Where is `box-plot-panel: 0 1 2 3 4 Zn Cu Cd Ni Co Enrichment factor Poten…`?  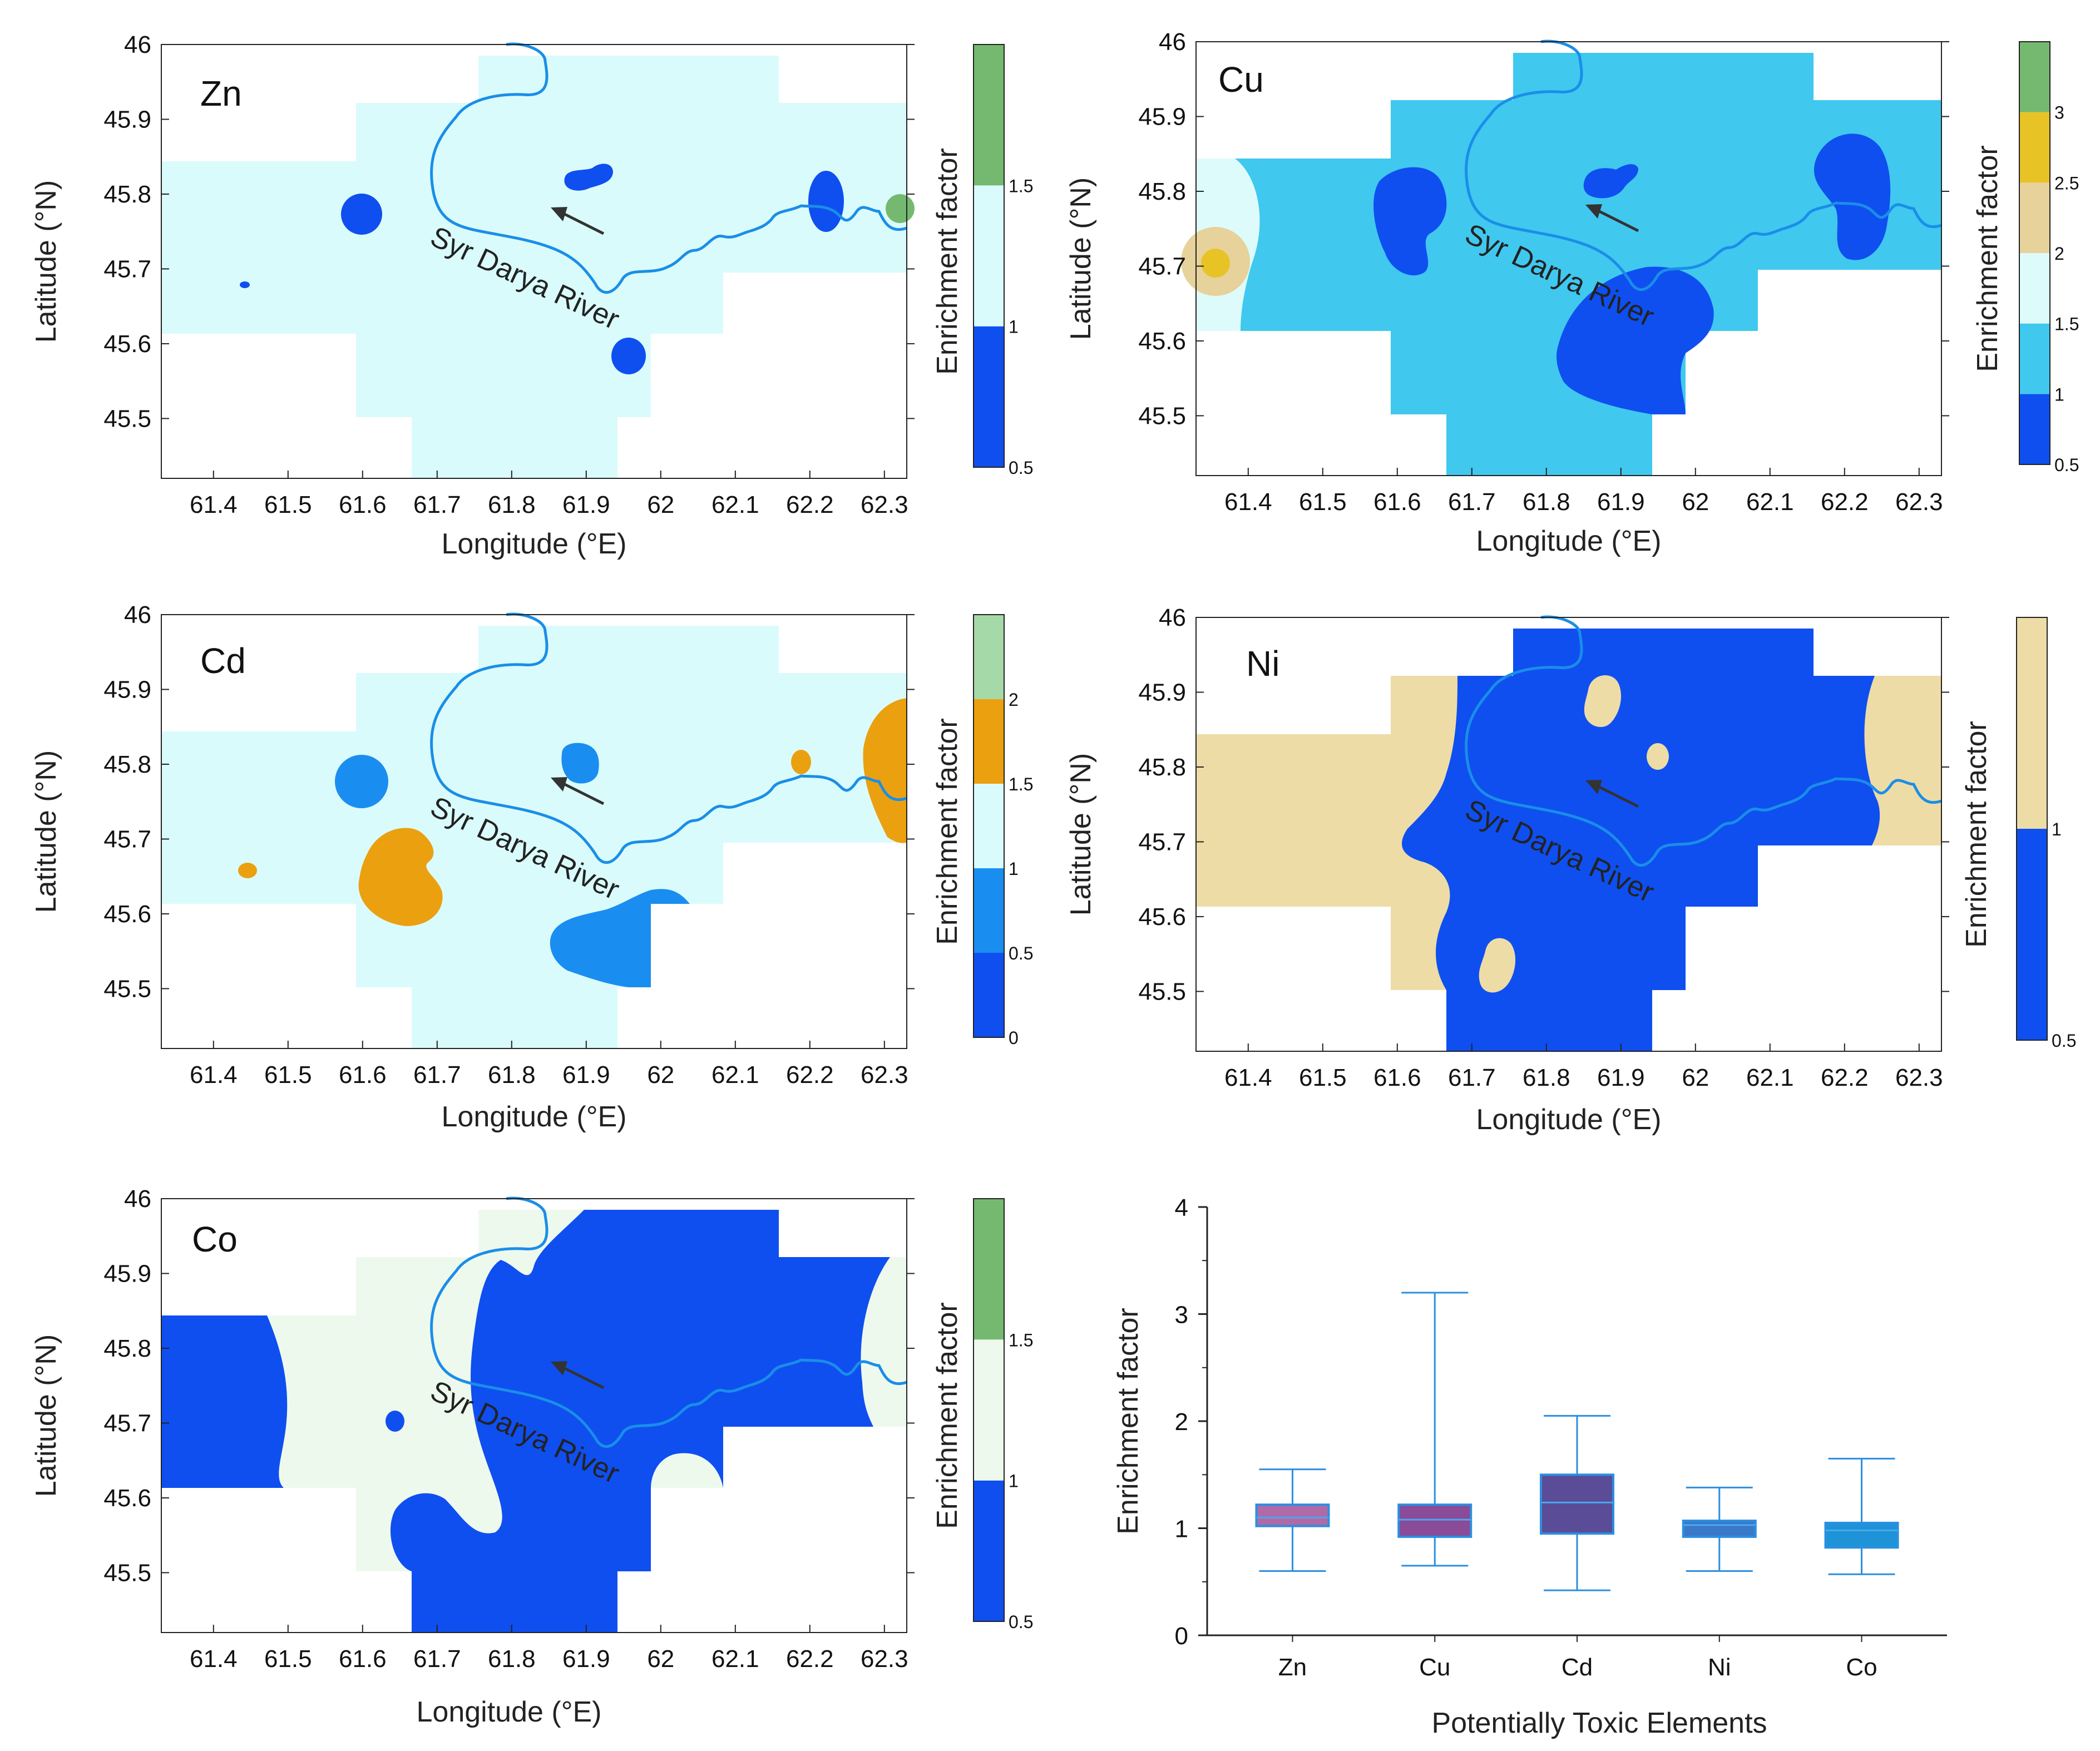 box-plot-panel: 0 1 2 3 4 Zn Cu Cd Ni Co Enrichment factor Poten… is located at coordinates (1529, 1466).